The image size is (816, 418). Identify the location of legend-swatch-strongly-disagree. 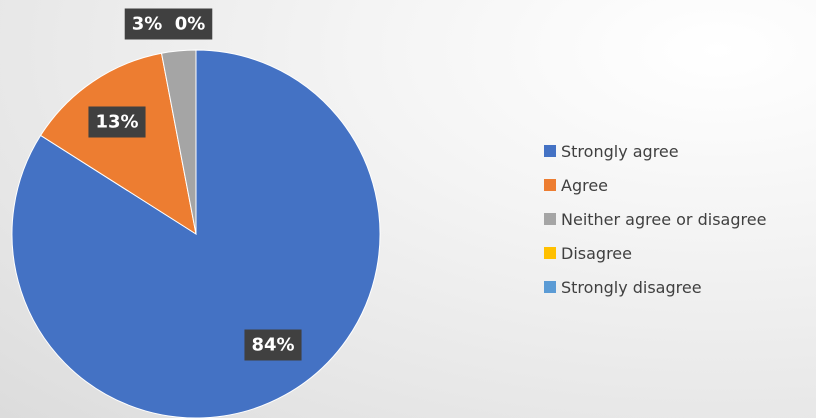
(550, 287).